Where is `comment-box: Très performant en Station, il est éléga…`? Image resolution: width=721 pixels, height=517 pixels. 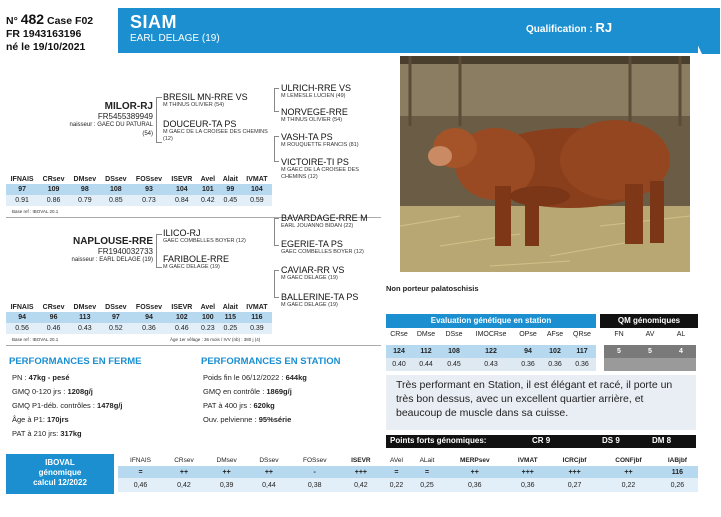
comment-box: Très performant en Station, il est éléga… is located at coordinates (541, 402).